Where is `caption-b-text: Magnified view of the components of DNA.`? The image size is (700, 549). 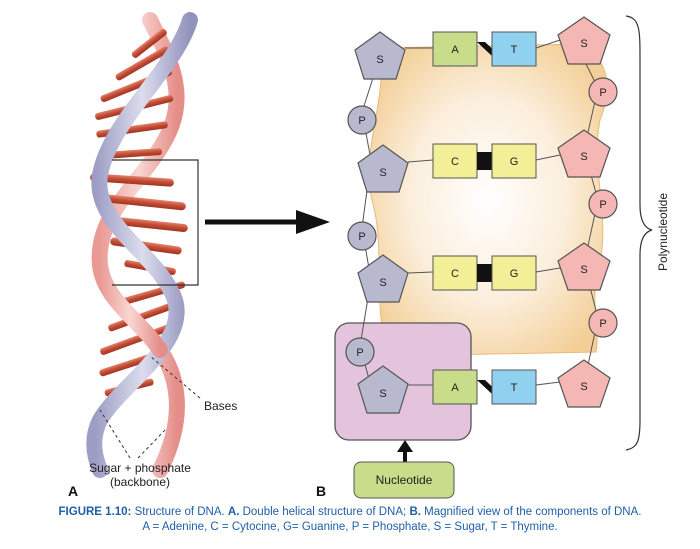
caption-b-text: Magnified view of the components of DNA. is located at coordinates (531, 512).